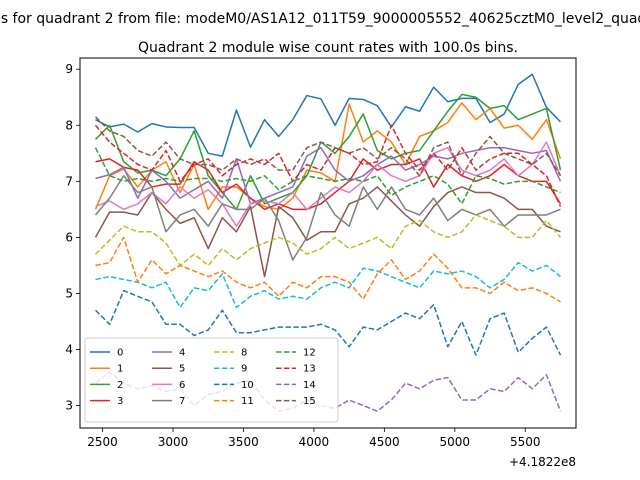  Describe the element at coordinates (182, 353) in the screenshot. I see `legend-label-4: 4` at that location.